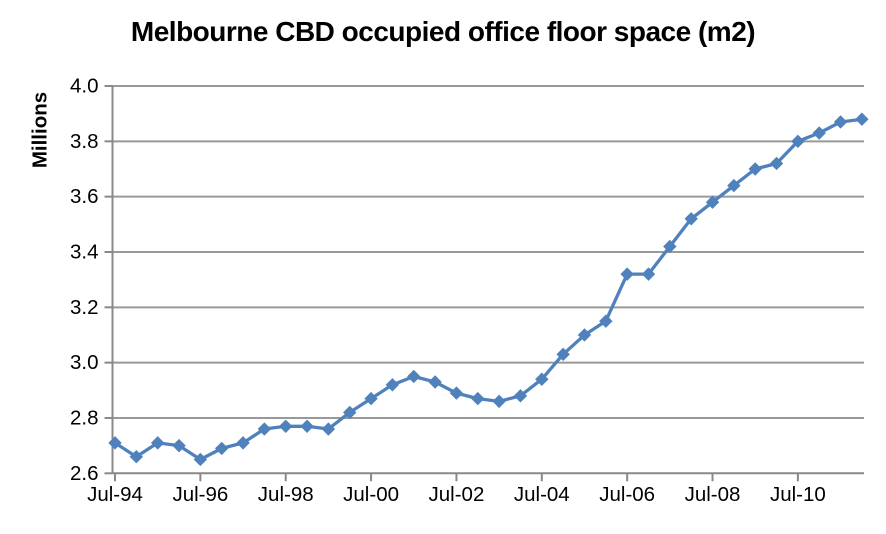  What do you see at coordinates (84, 362) in the screenshot?
I see `y-axis-tick-label: 3.0` at bounding box center [84, 362].